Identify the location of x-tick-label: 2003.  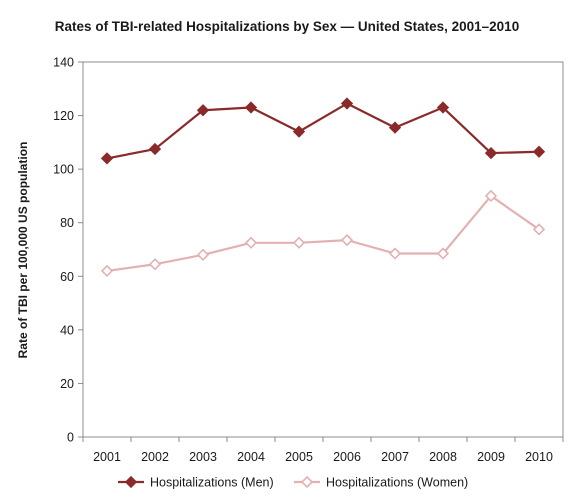
(203, 457).